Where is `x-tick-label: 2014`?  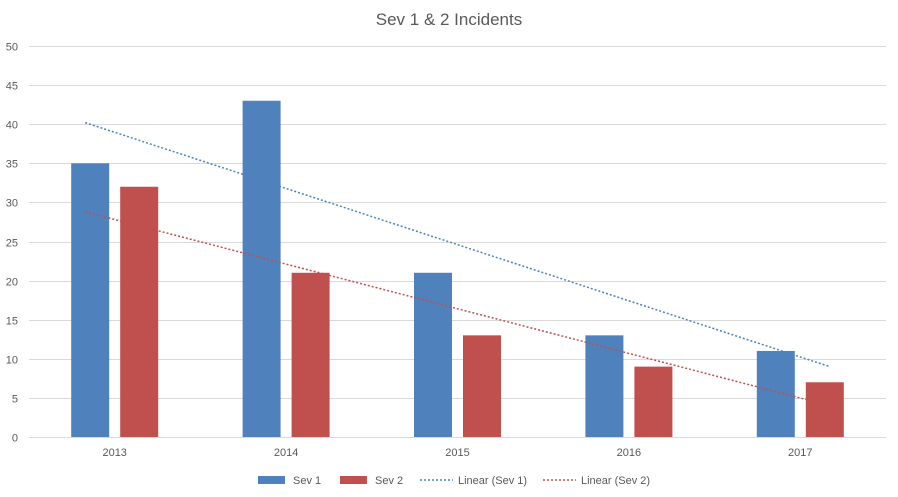 x-tick-label: 2014 is located at coordinates (286, 453).